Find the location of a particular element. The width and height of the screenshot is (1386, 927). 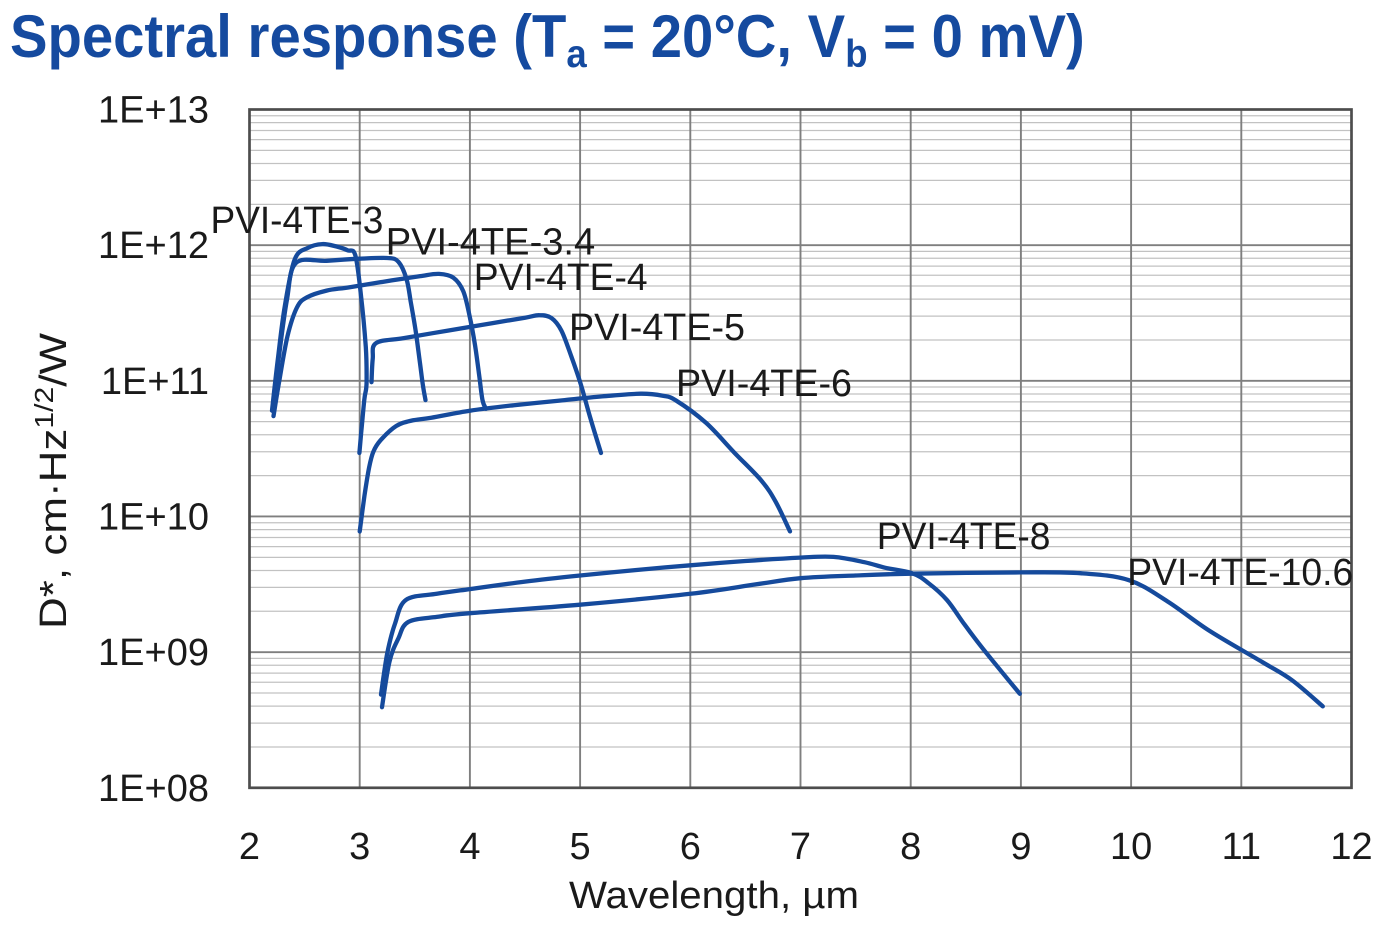

svg-text: 1E+10 is located at coordinates (153, 518).